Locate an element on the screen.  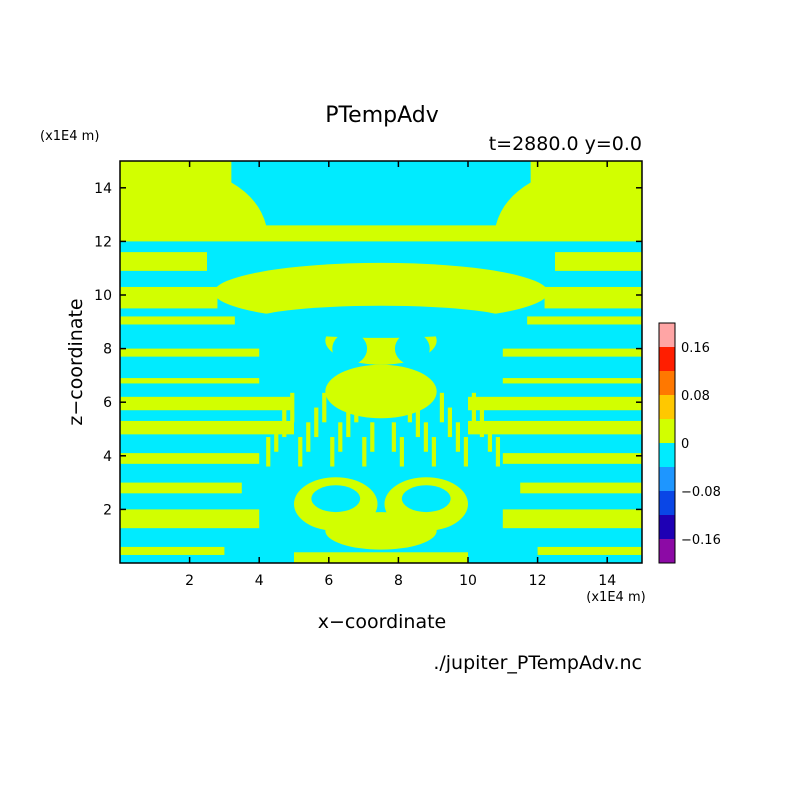
x-tick-label: 4 is located at coordinates (259, 581).